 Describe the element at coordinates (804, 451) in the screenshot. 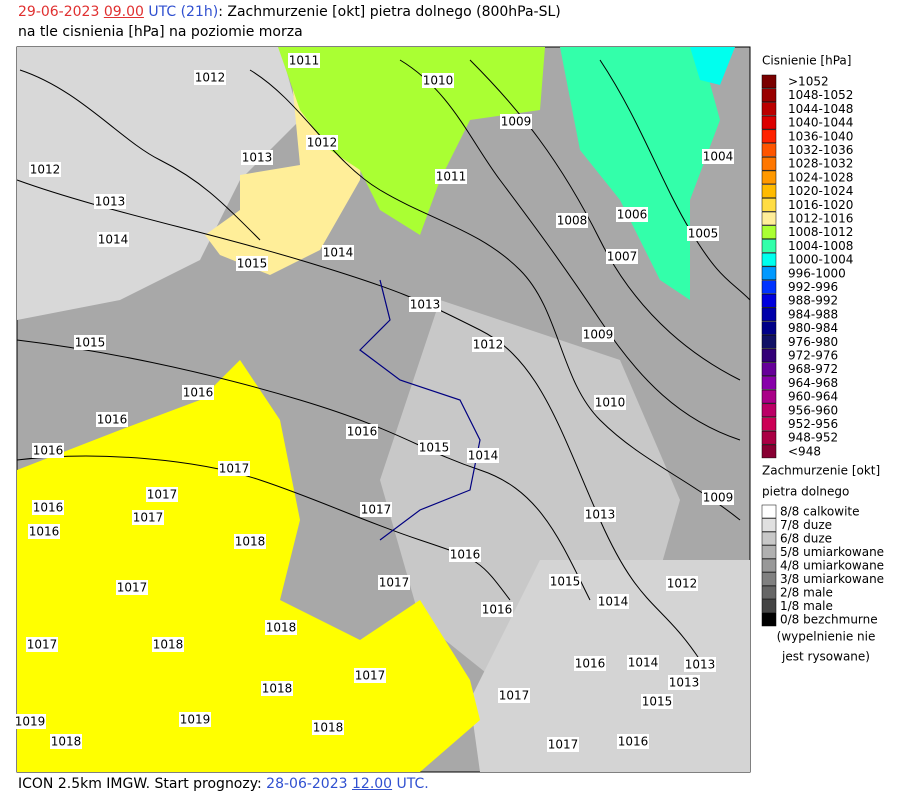

I see `legend-label: <948` at that location.